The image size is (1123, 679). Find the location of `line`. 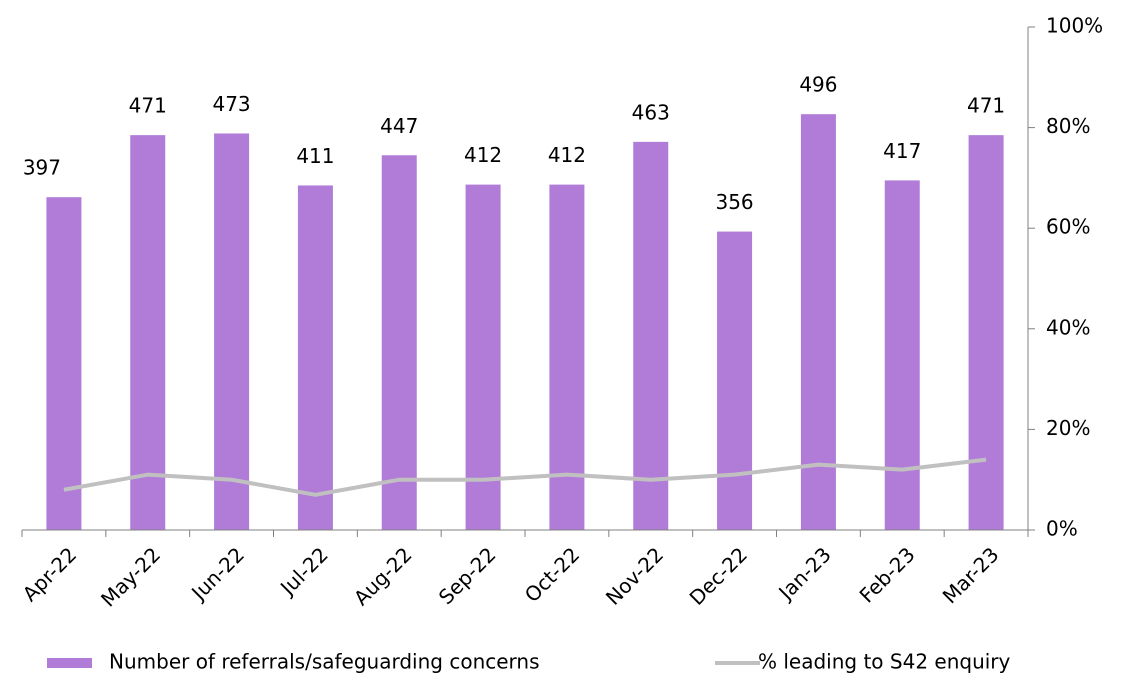

line is located at coordinates (525, 477).